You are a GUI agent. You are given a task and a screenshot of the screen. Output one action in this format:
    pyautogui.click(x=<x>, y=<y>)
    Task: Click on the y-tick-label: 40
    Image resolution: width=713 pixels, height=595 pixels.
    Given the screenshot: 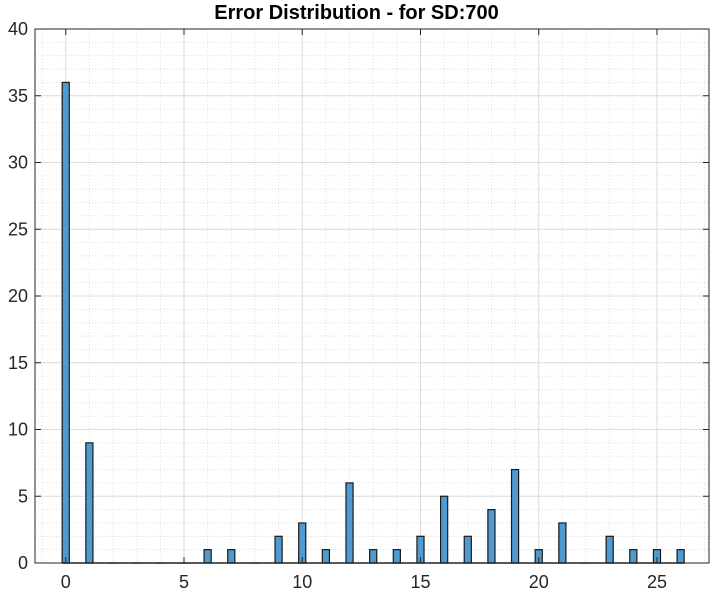 What is the action you would take?
    pyautogui.click(x=18, y=29)
    